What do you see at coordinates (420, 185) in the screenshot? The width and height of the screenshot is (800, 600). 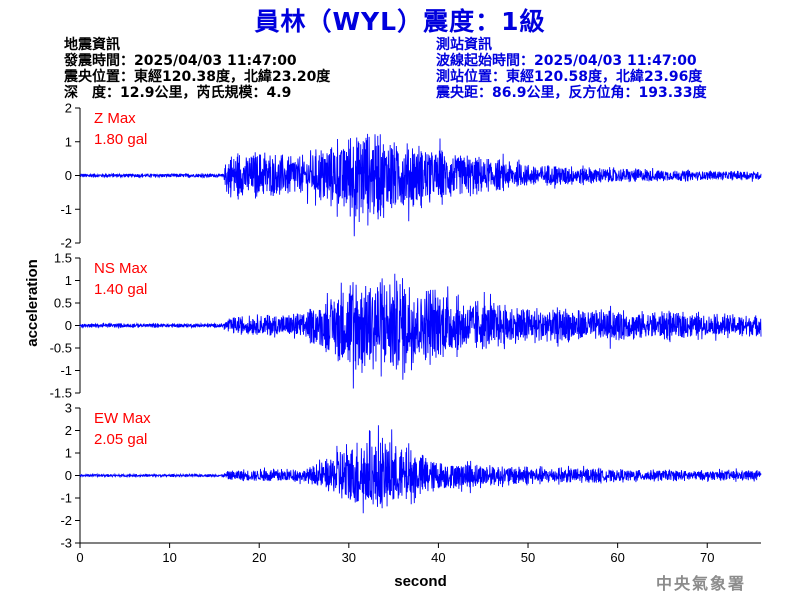 I see `waveform-line-z` at bounding box center [420, 185].